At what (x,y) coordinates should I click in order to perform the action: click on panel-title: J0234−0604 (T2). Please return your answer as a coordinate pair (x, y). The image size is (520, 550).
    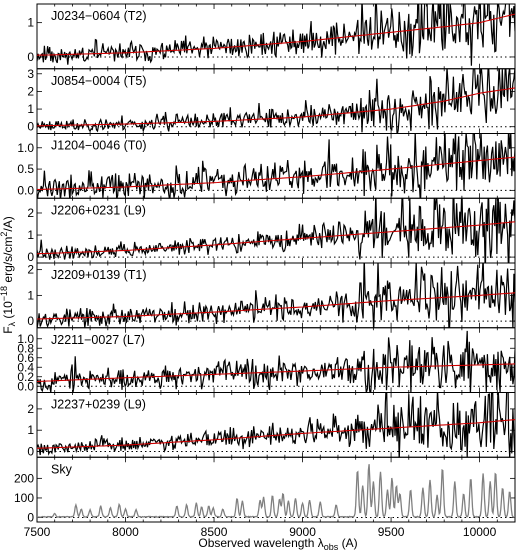
    Looking at the image, I should click on (99, 16).